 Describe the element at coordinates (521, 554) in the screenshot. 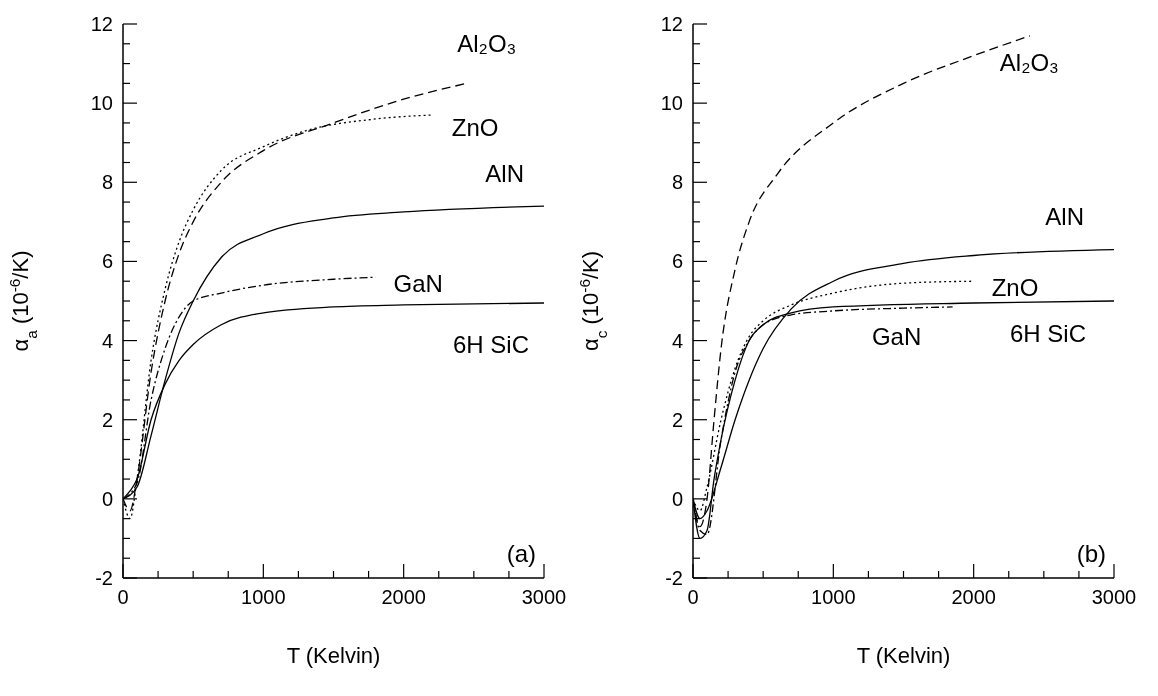

I see `annotation: (a)` at that location.